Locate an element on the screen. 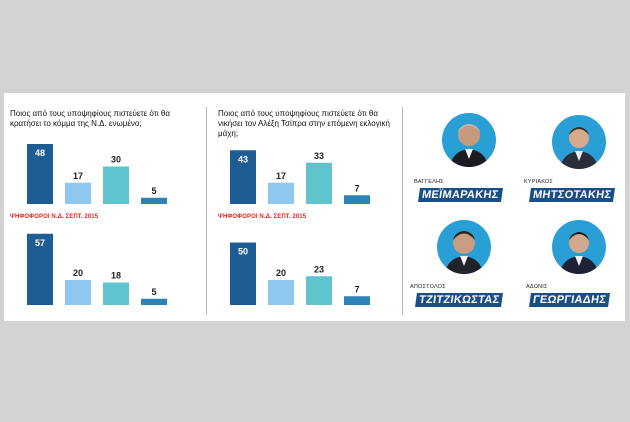 This screenshot has height=422, width=630. chart-2-group-2-label: ΨΗΦΟΦΟΡΟΙ Ν.Δ. ΣΕΠΤ. 2015 is located at coordinates (262, 217).